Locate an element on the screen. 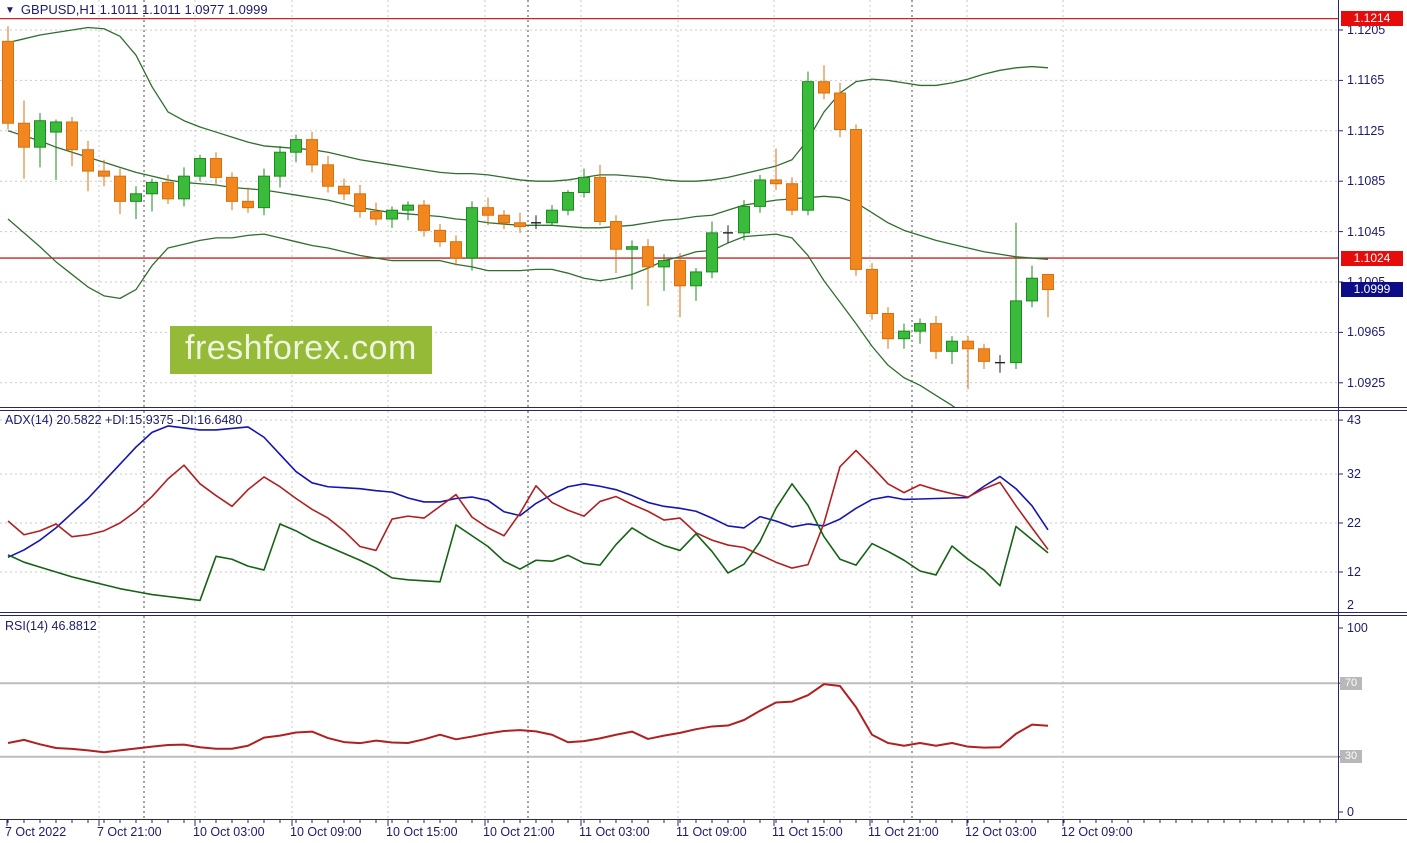 Image resolution: width=1407 pixels, height=843 pixels. time-axis-border is located at coordinates (703, 831).